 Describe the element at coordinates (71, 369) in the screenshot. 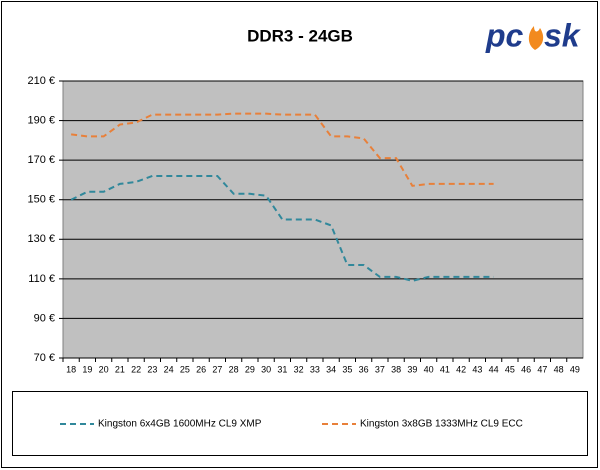

I see `x-tick-label: 18` at that location.